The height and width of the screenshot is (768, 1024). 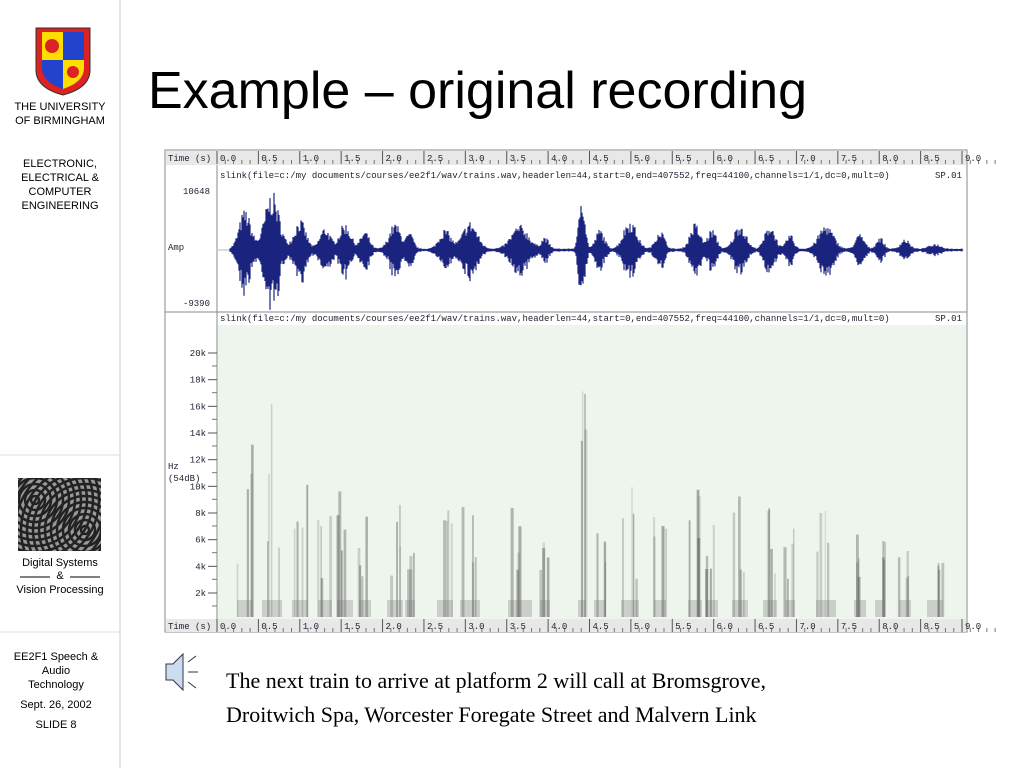 I want to click on time-tick-label: 8.5, so click(x=932, y=159).